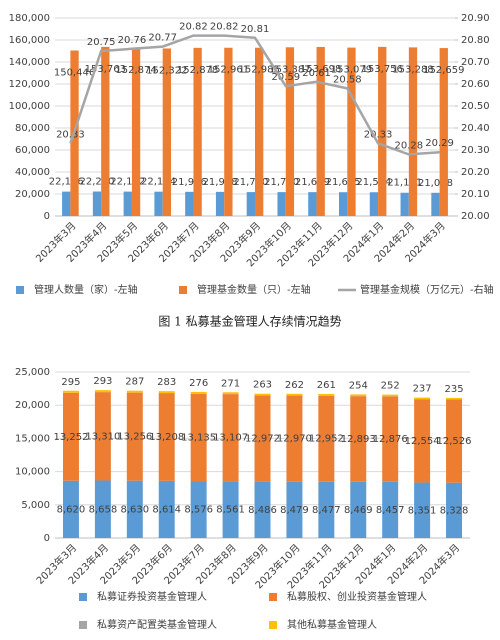 This screenshot has width=500, height=640. I want to click on figure-caption: 图 1 私募基金管理人存续情况趋势, so click(249, 321).